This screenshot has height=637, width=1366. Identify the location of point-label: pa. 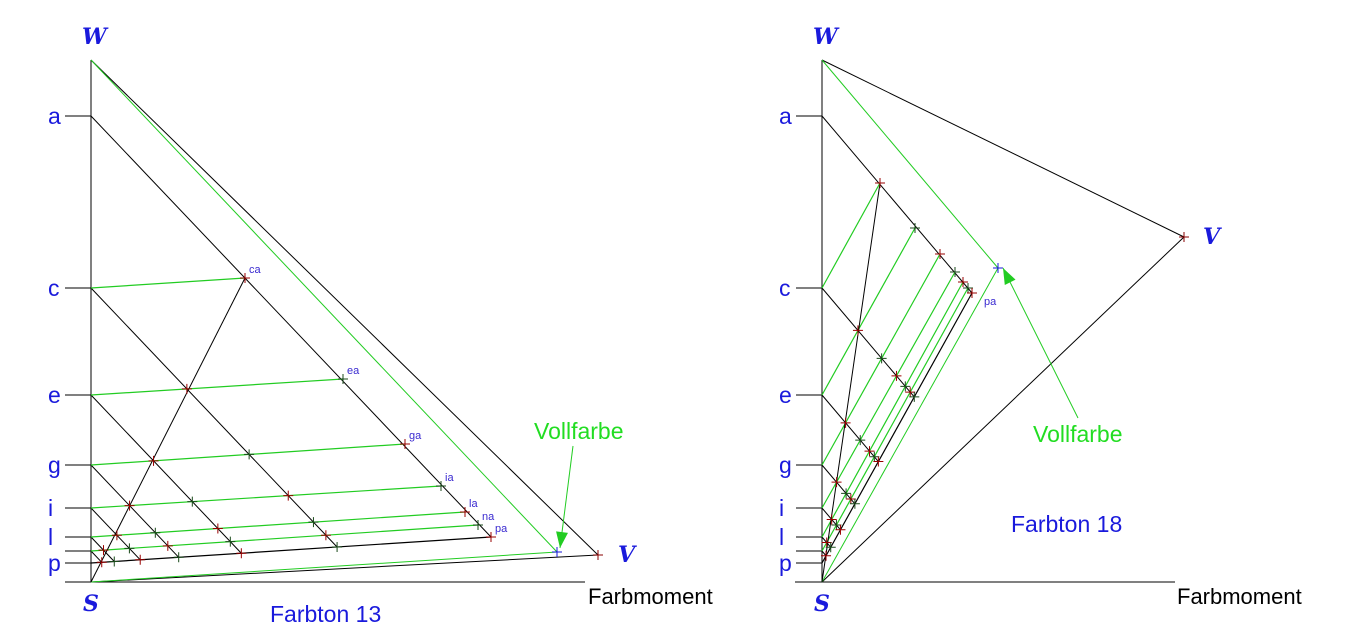
(990, 302).